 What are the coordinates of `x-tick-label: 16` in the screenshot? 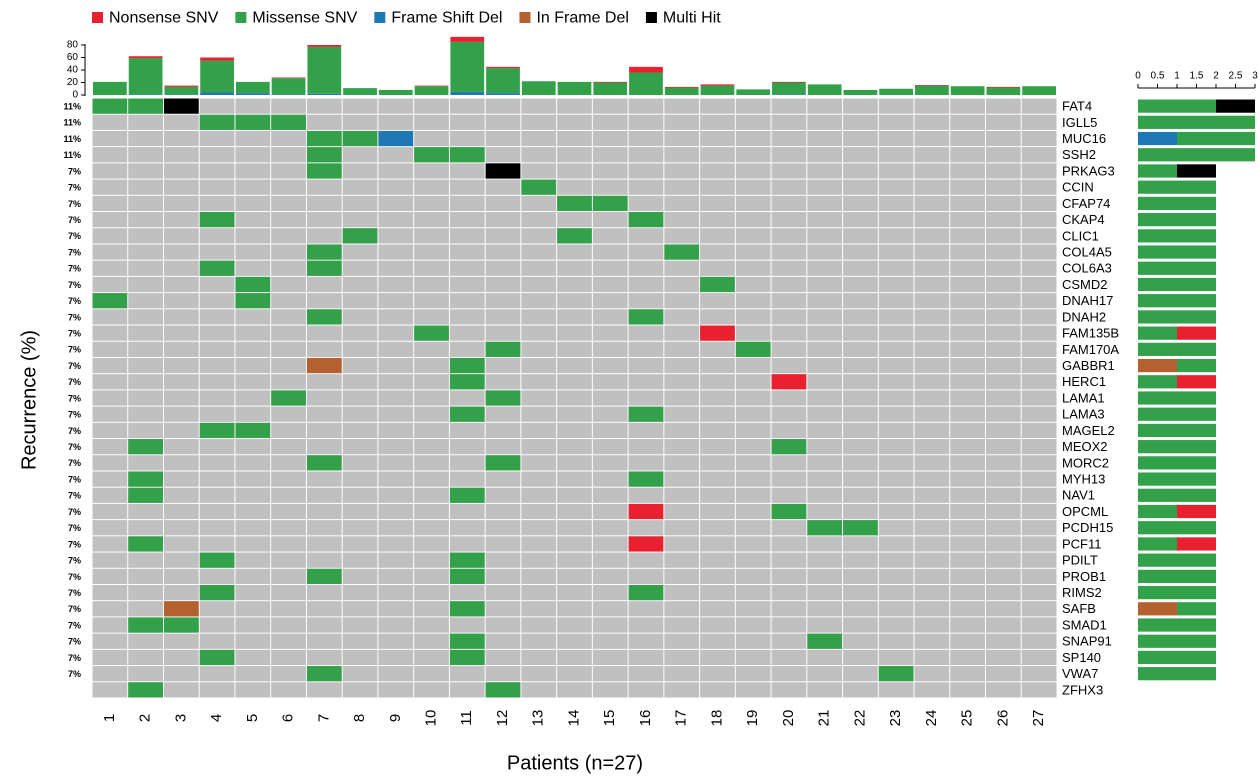 It's located at (645, 718).